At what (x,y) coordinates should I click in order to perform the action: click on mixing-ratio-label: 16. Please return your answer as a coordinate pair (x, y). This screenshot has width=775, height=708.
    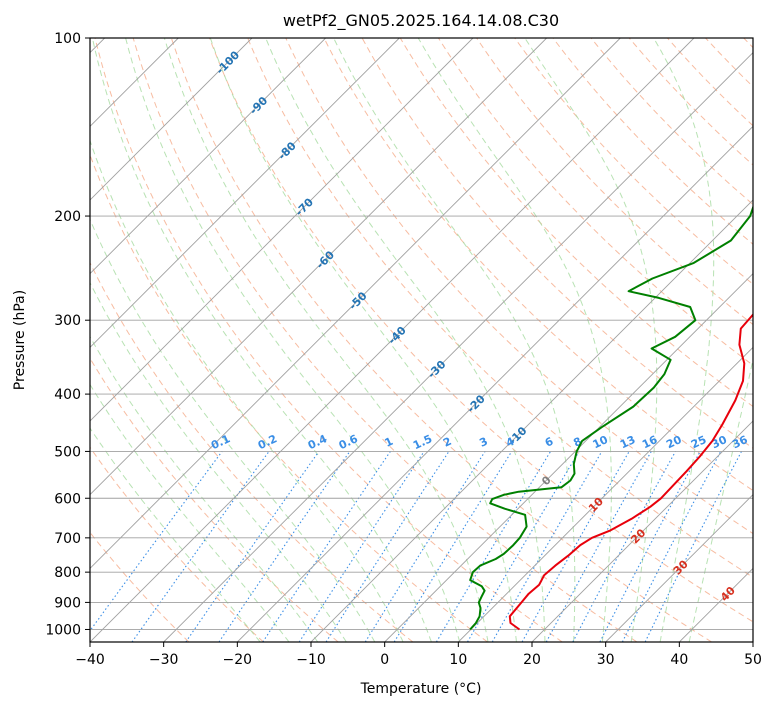
    Looking at the image, I should click on (650, 442).